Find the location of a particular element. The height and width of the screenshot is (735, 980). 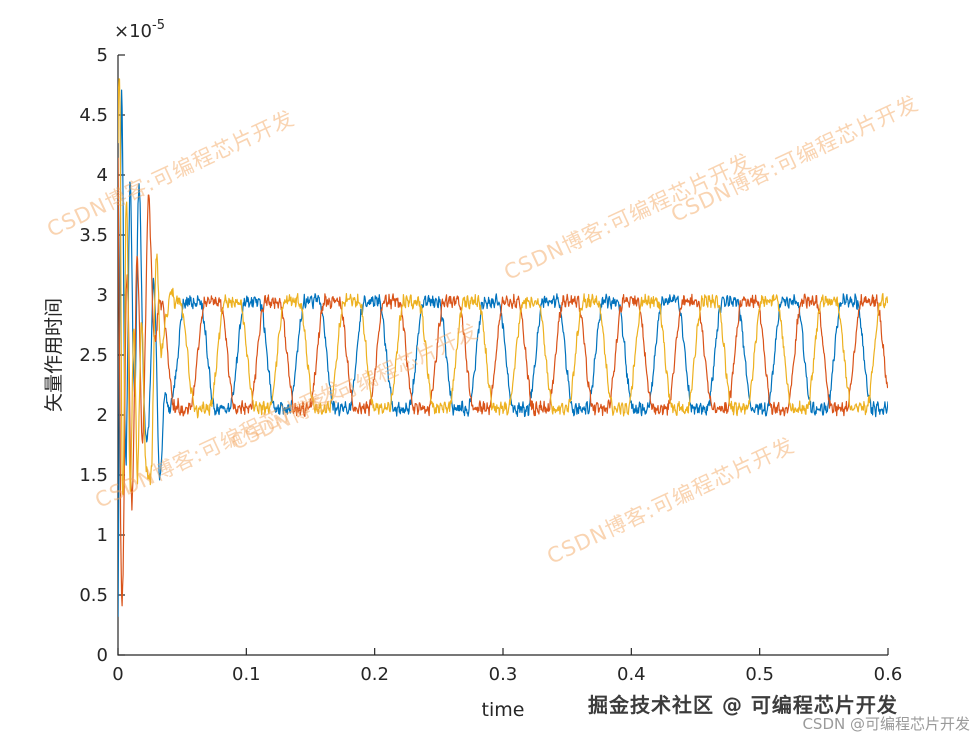

y-axis-label: 矢量作用时间 is located at coordinates (54, 355).